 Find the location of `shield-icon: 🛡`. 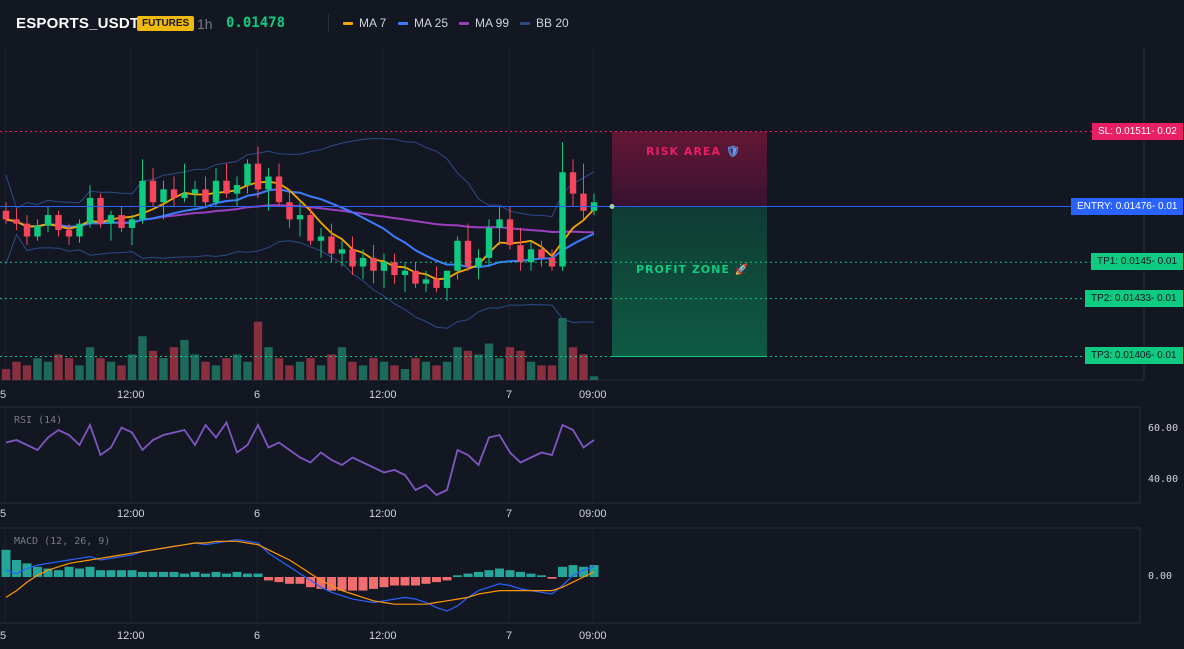

shield-icon: 🛡 is located at coordinates (733, 151).